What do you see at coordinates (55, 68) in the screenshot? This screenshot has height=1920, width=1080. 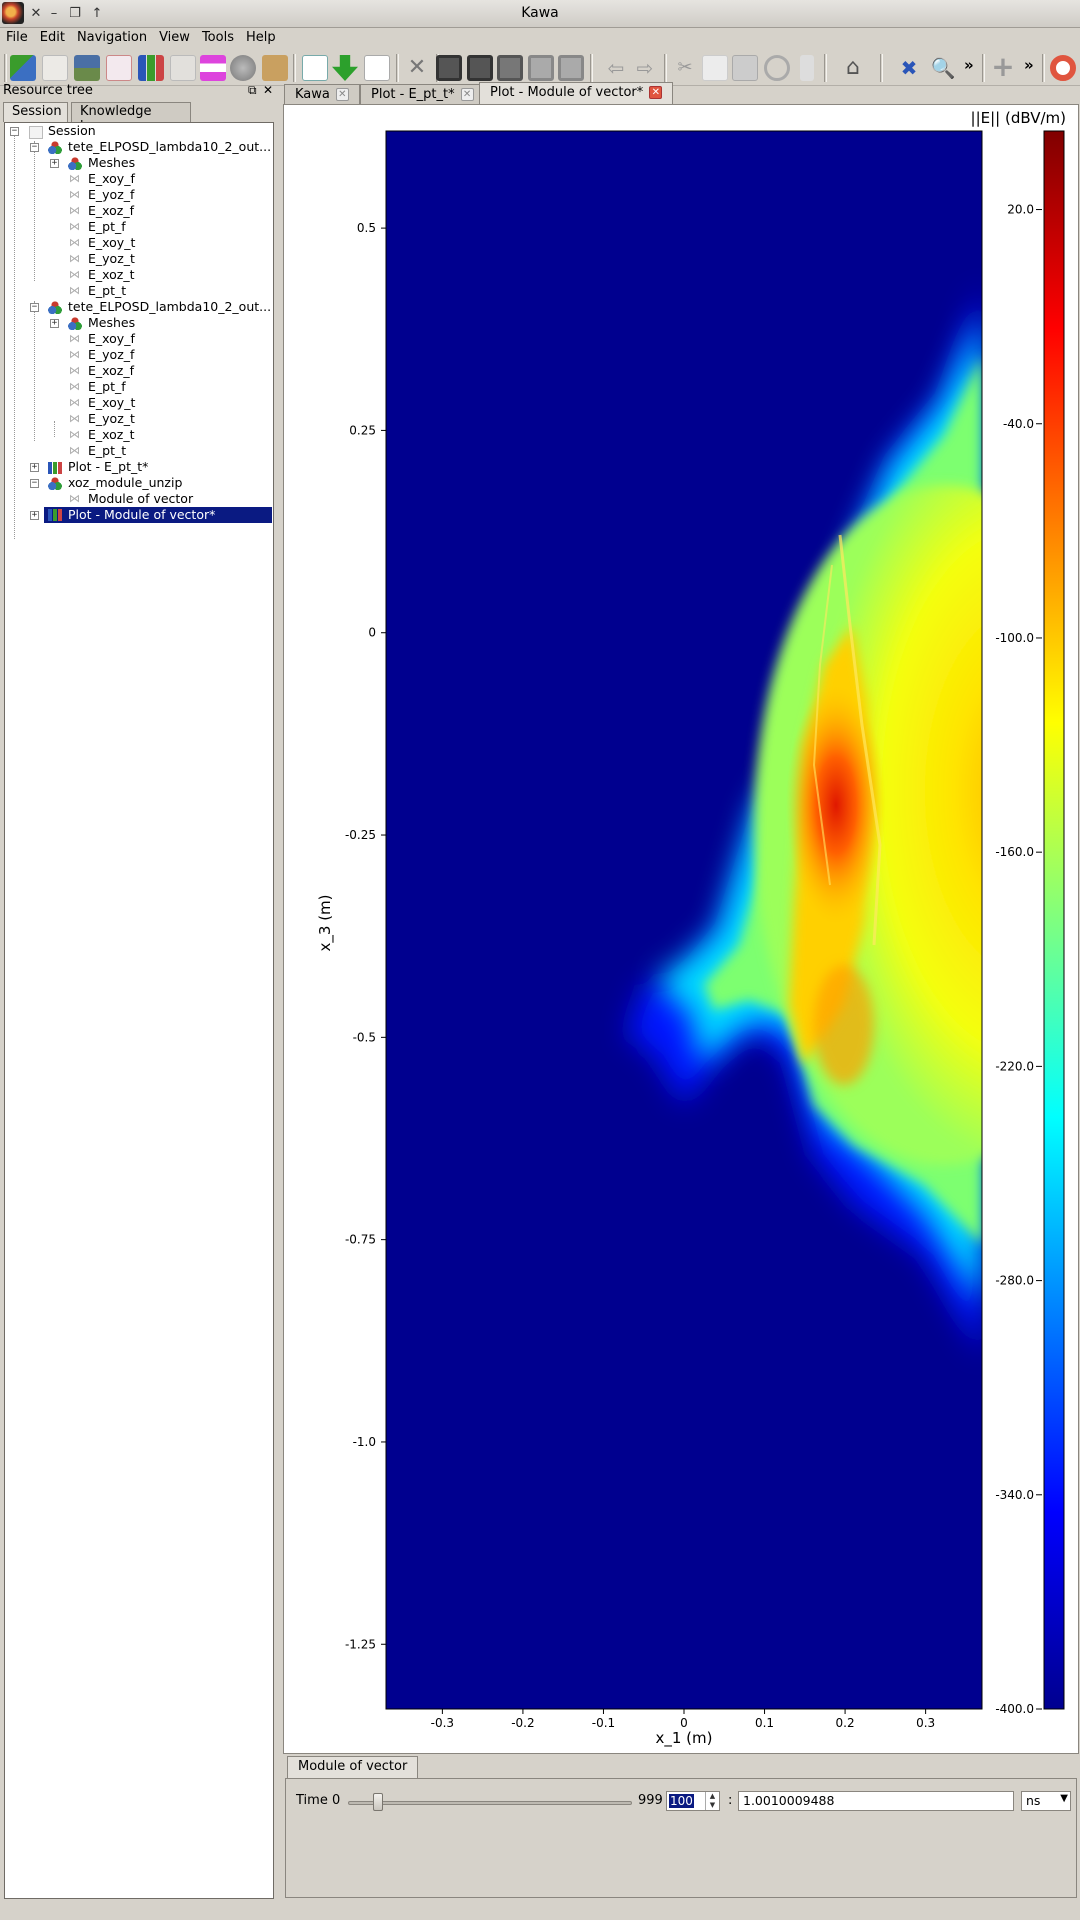 I see `document-icon` at bounding box center [55, 68].